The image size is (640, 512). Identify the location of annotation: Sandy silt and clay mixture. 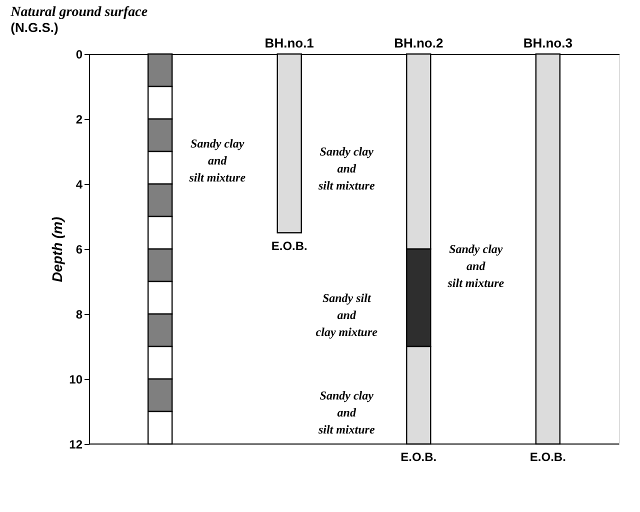
(347, 314).